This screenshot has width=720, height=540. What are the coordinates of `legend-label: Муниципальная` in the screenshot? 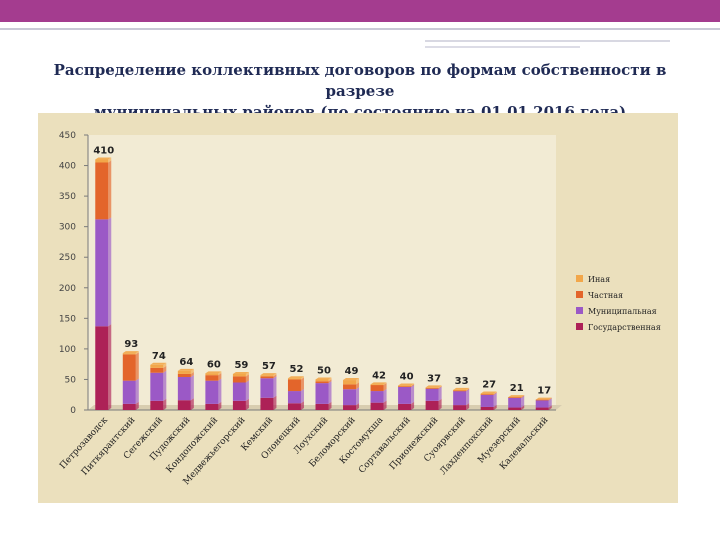 It's located at (622, 311).